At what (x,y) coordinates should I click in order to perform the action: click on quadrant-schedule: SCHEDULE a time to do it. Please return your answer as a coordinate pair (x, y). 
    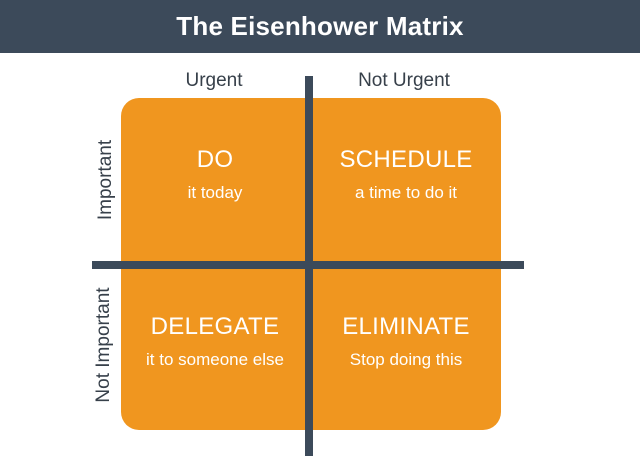
    Looking at the image, I should click on (406, 175).